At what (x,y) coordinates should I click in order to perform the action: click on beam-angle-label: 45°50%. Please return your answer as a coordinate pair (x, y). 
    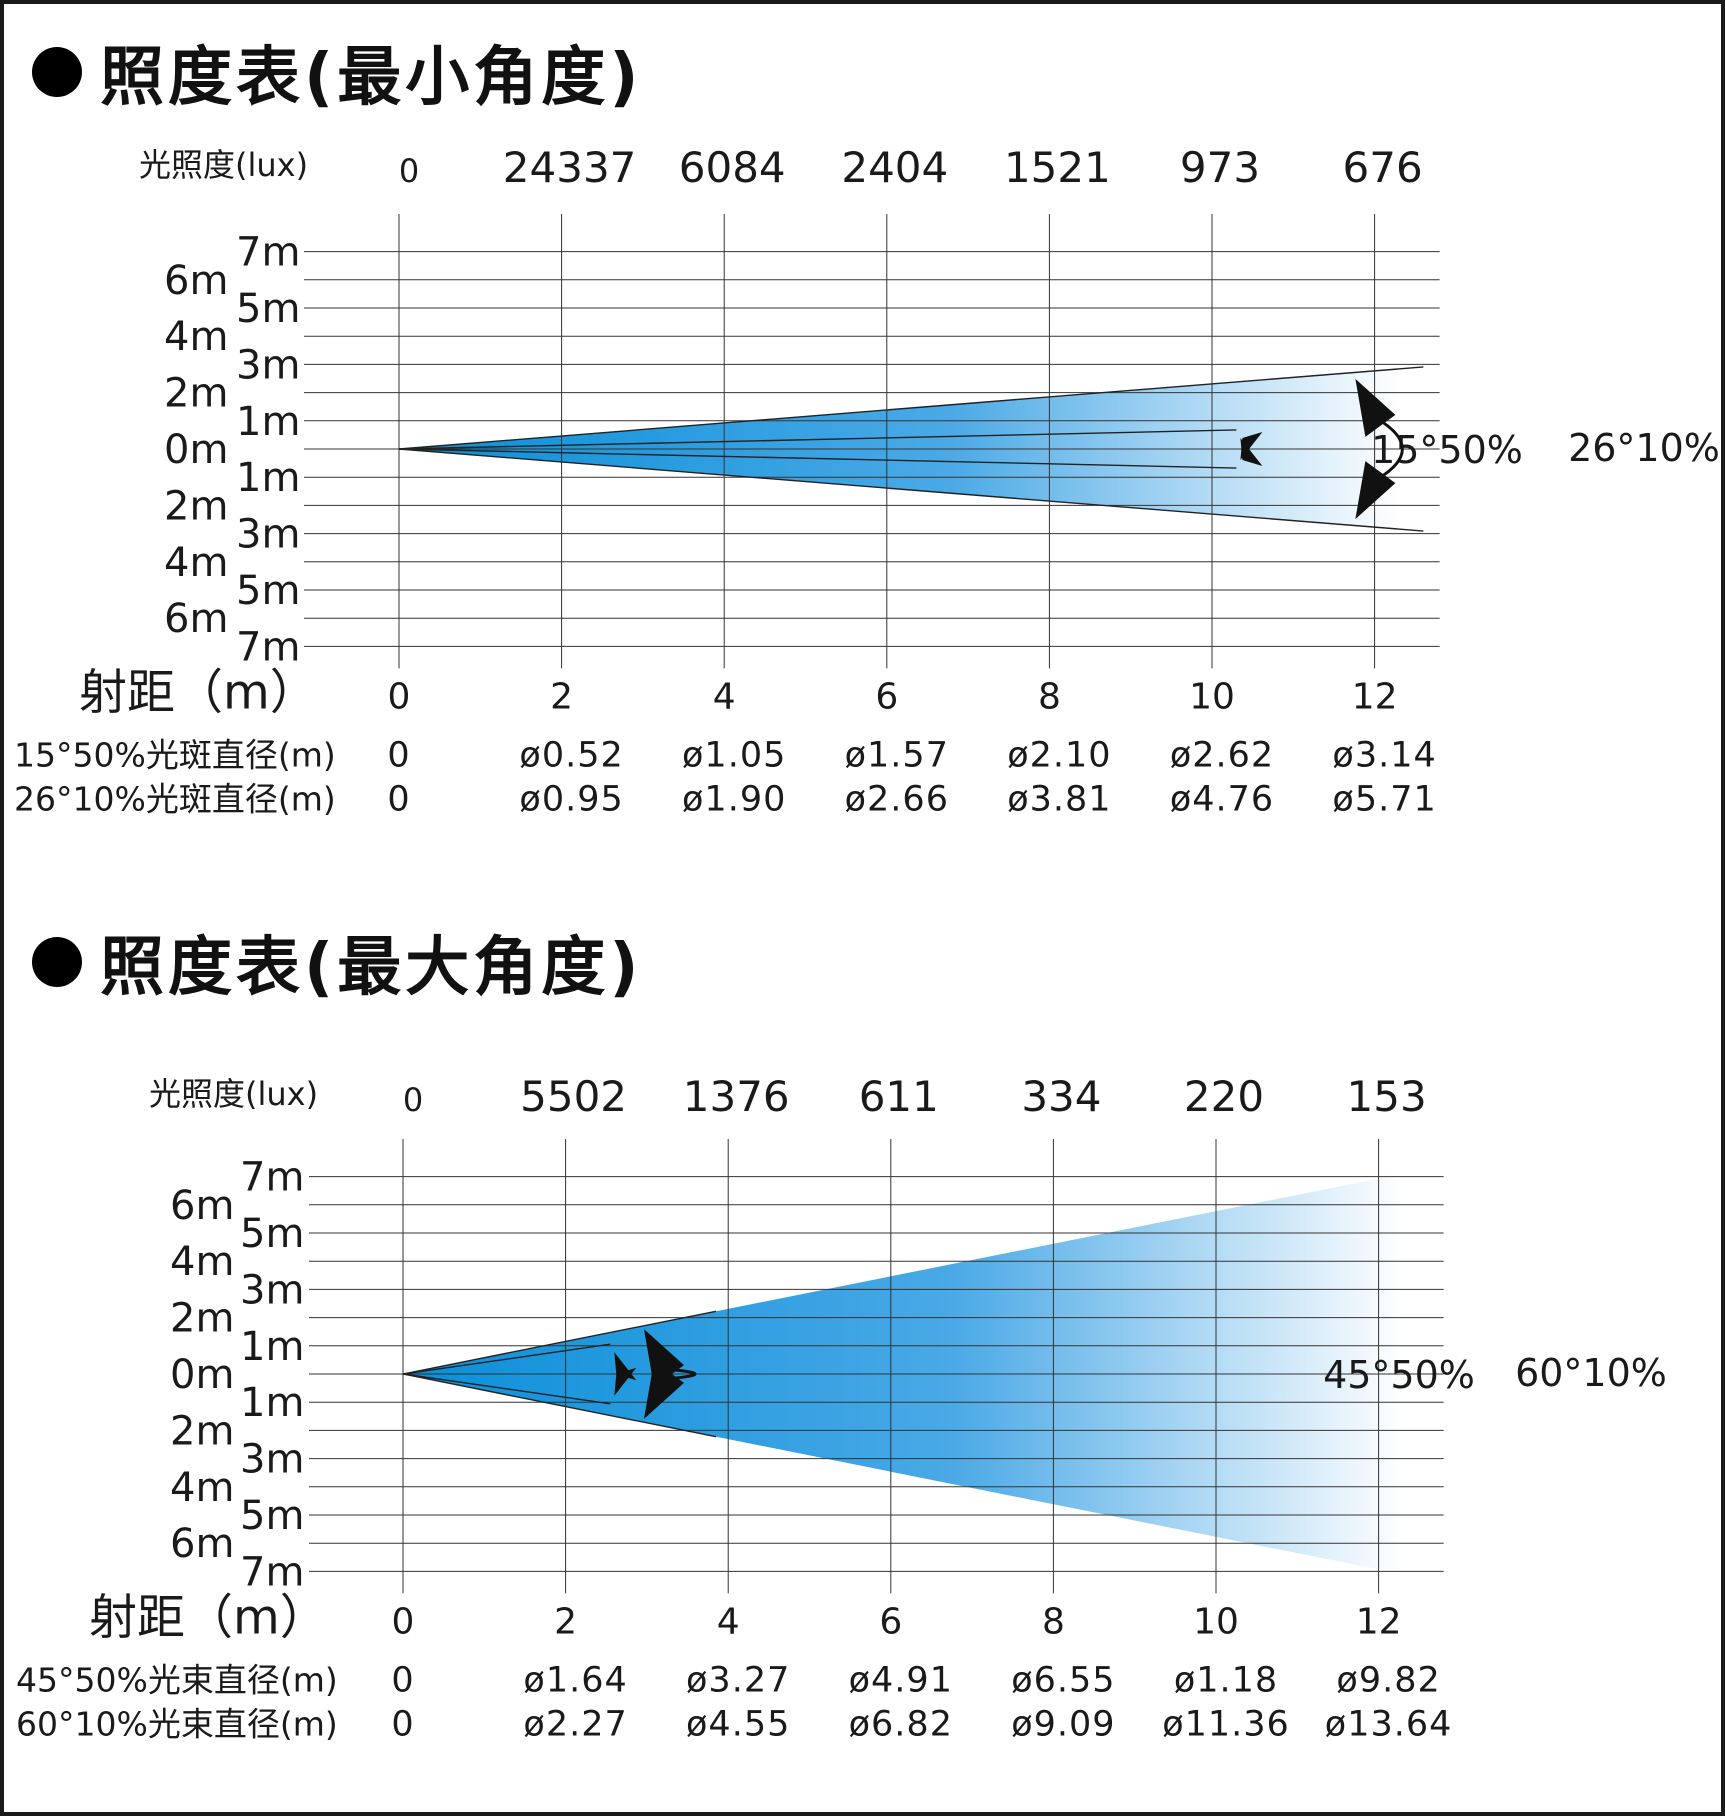
    Looking at the image, I should click on (1399, 1375).